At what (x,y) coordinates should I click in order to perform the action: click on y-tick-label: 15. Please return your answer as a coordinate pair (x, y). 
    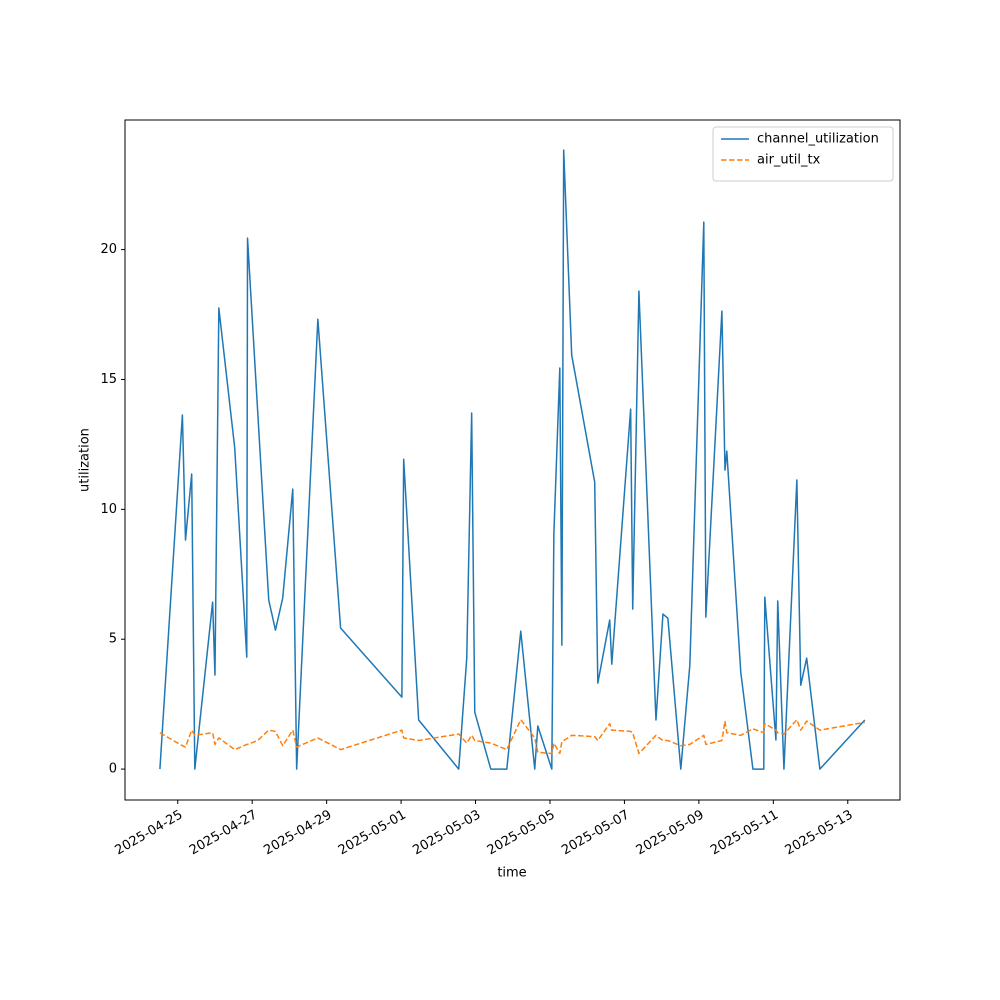
    Looking at the image, I should click on (108, 379).